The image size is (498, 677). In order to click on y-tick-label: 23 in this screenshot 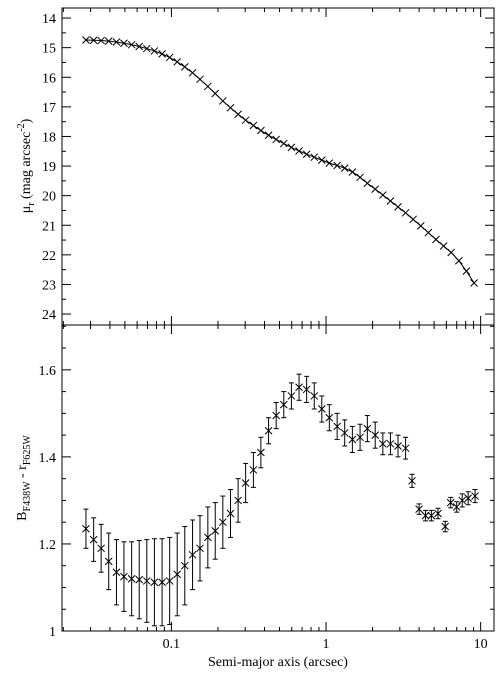, I will do `click(49, 285)`.